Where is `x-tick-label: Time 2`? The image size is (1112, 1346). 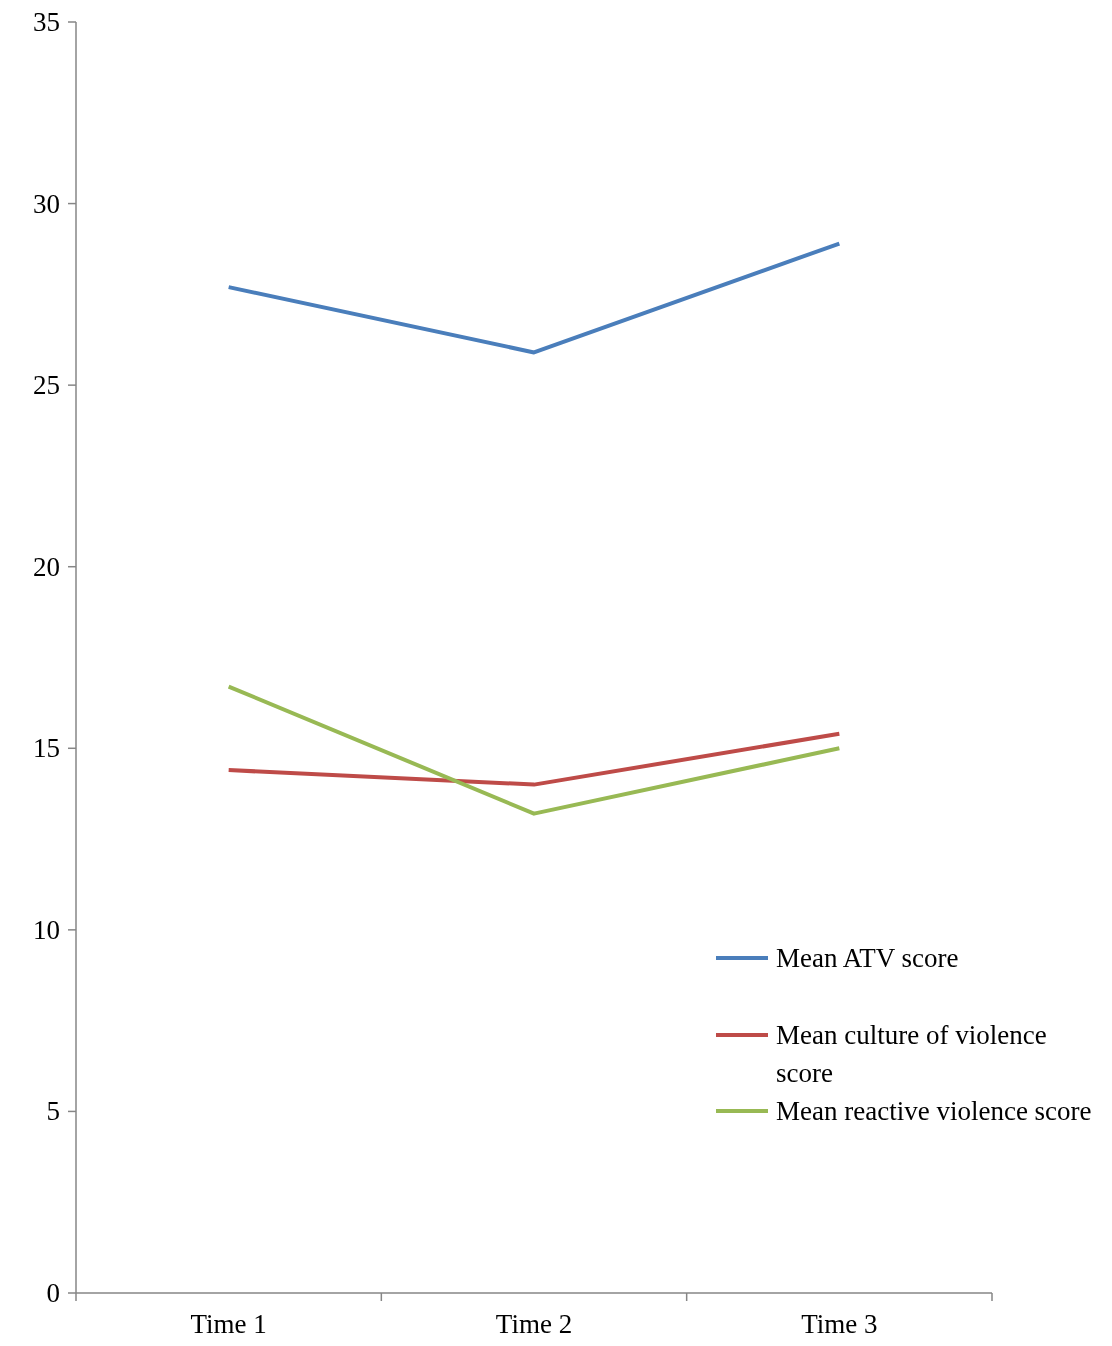 x-tick-label: Time 2 is located at coordinates (534, 1324).